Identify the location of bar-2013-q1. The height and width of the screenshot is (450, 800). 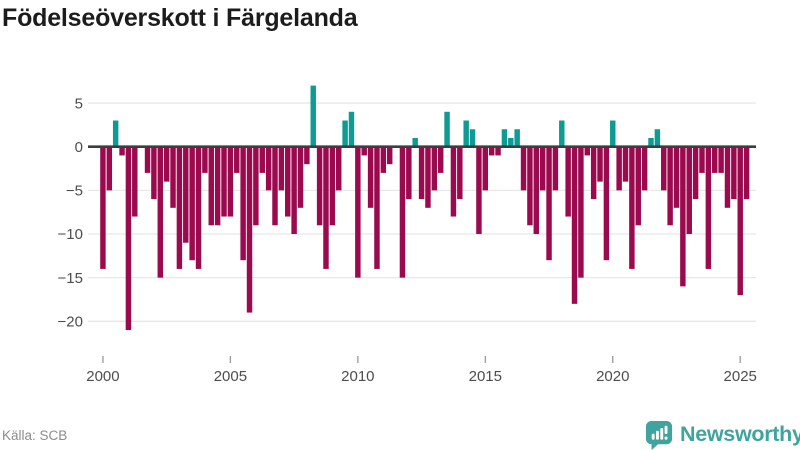
(434, 168).